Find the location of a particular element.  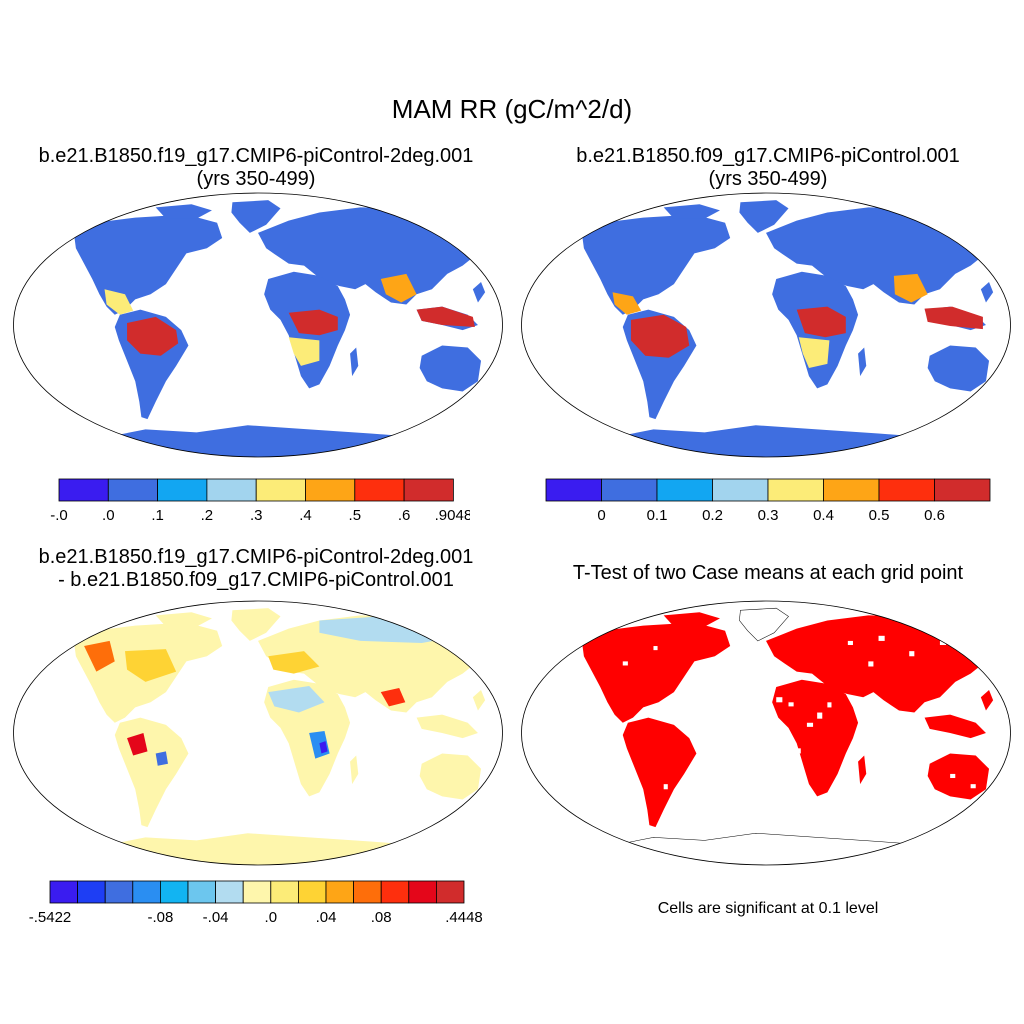

panel1-colorbar: -.0 .0 .1 .2 .3 .4 .5 .6 .9048 is located at coordinates (260, 501).